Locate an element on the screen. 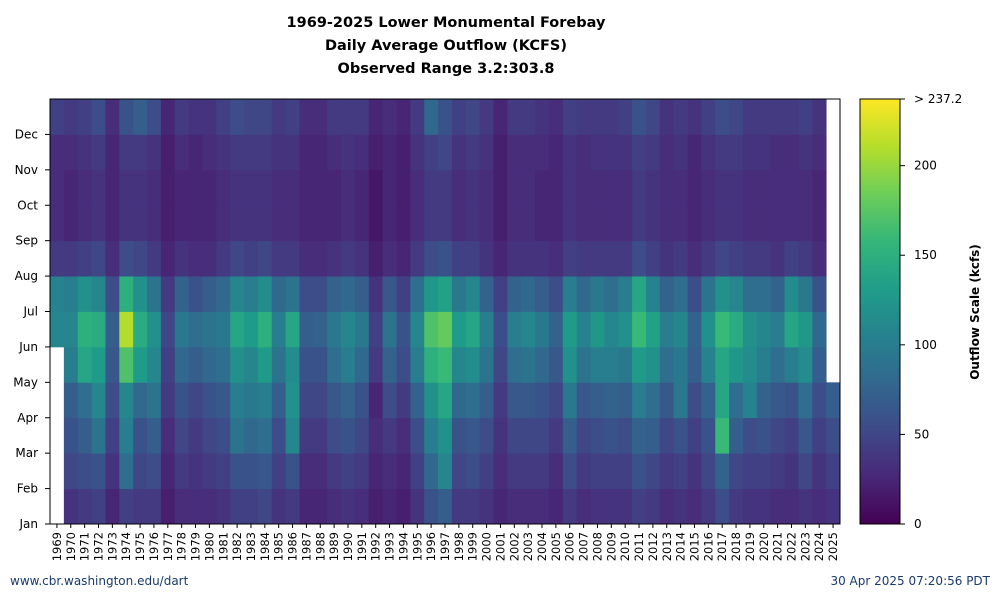 The width and height of the screenshot is (1000, 600). y-tick-label: Oct is located at coordinates (27, 205).